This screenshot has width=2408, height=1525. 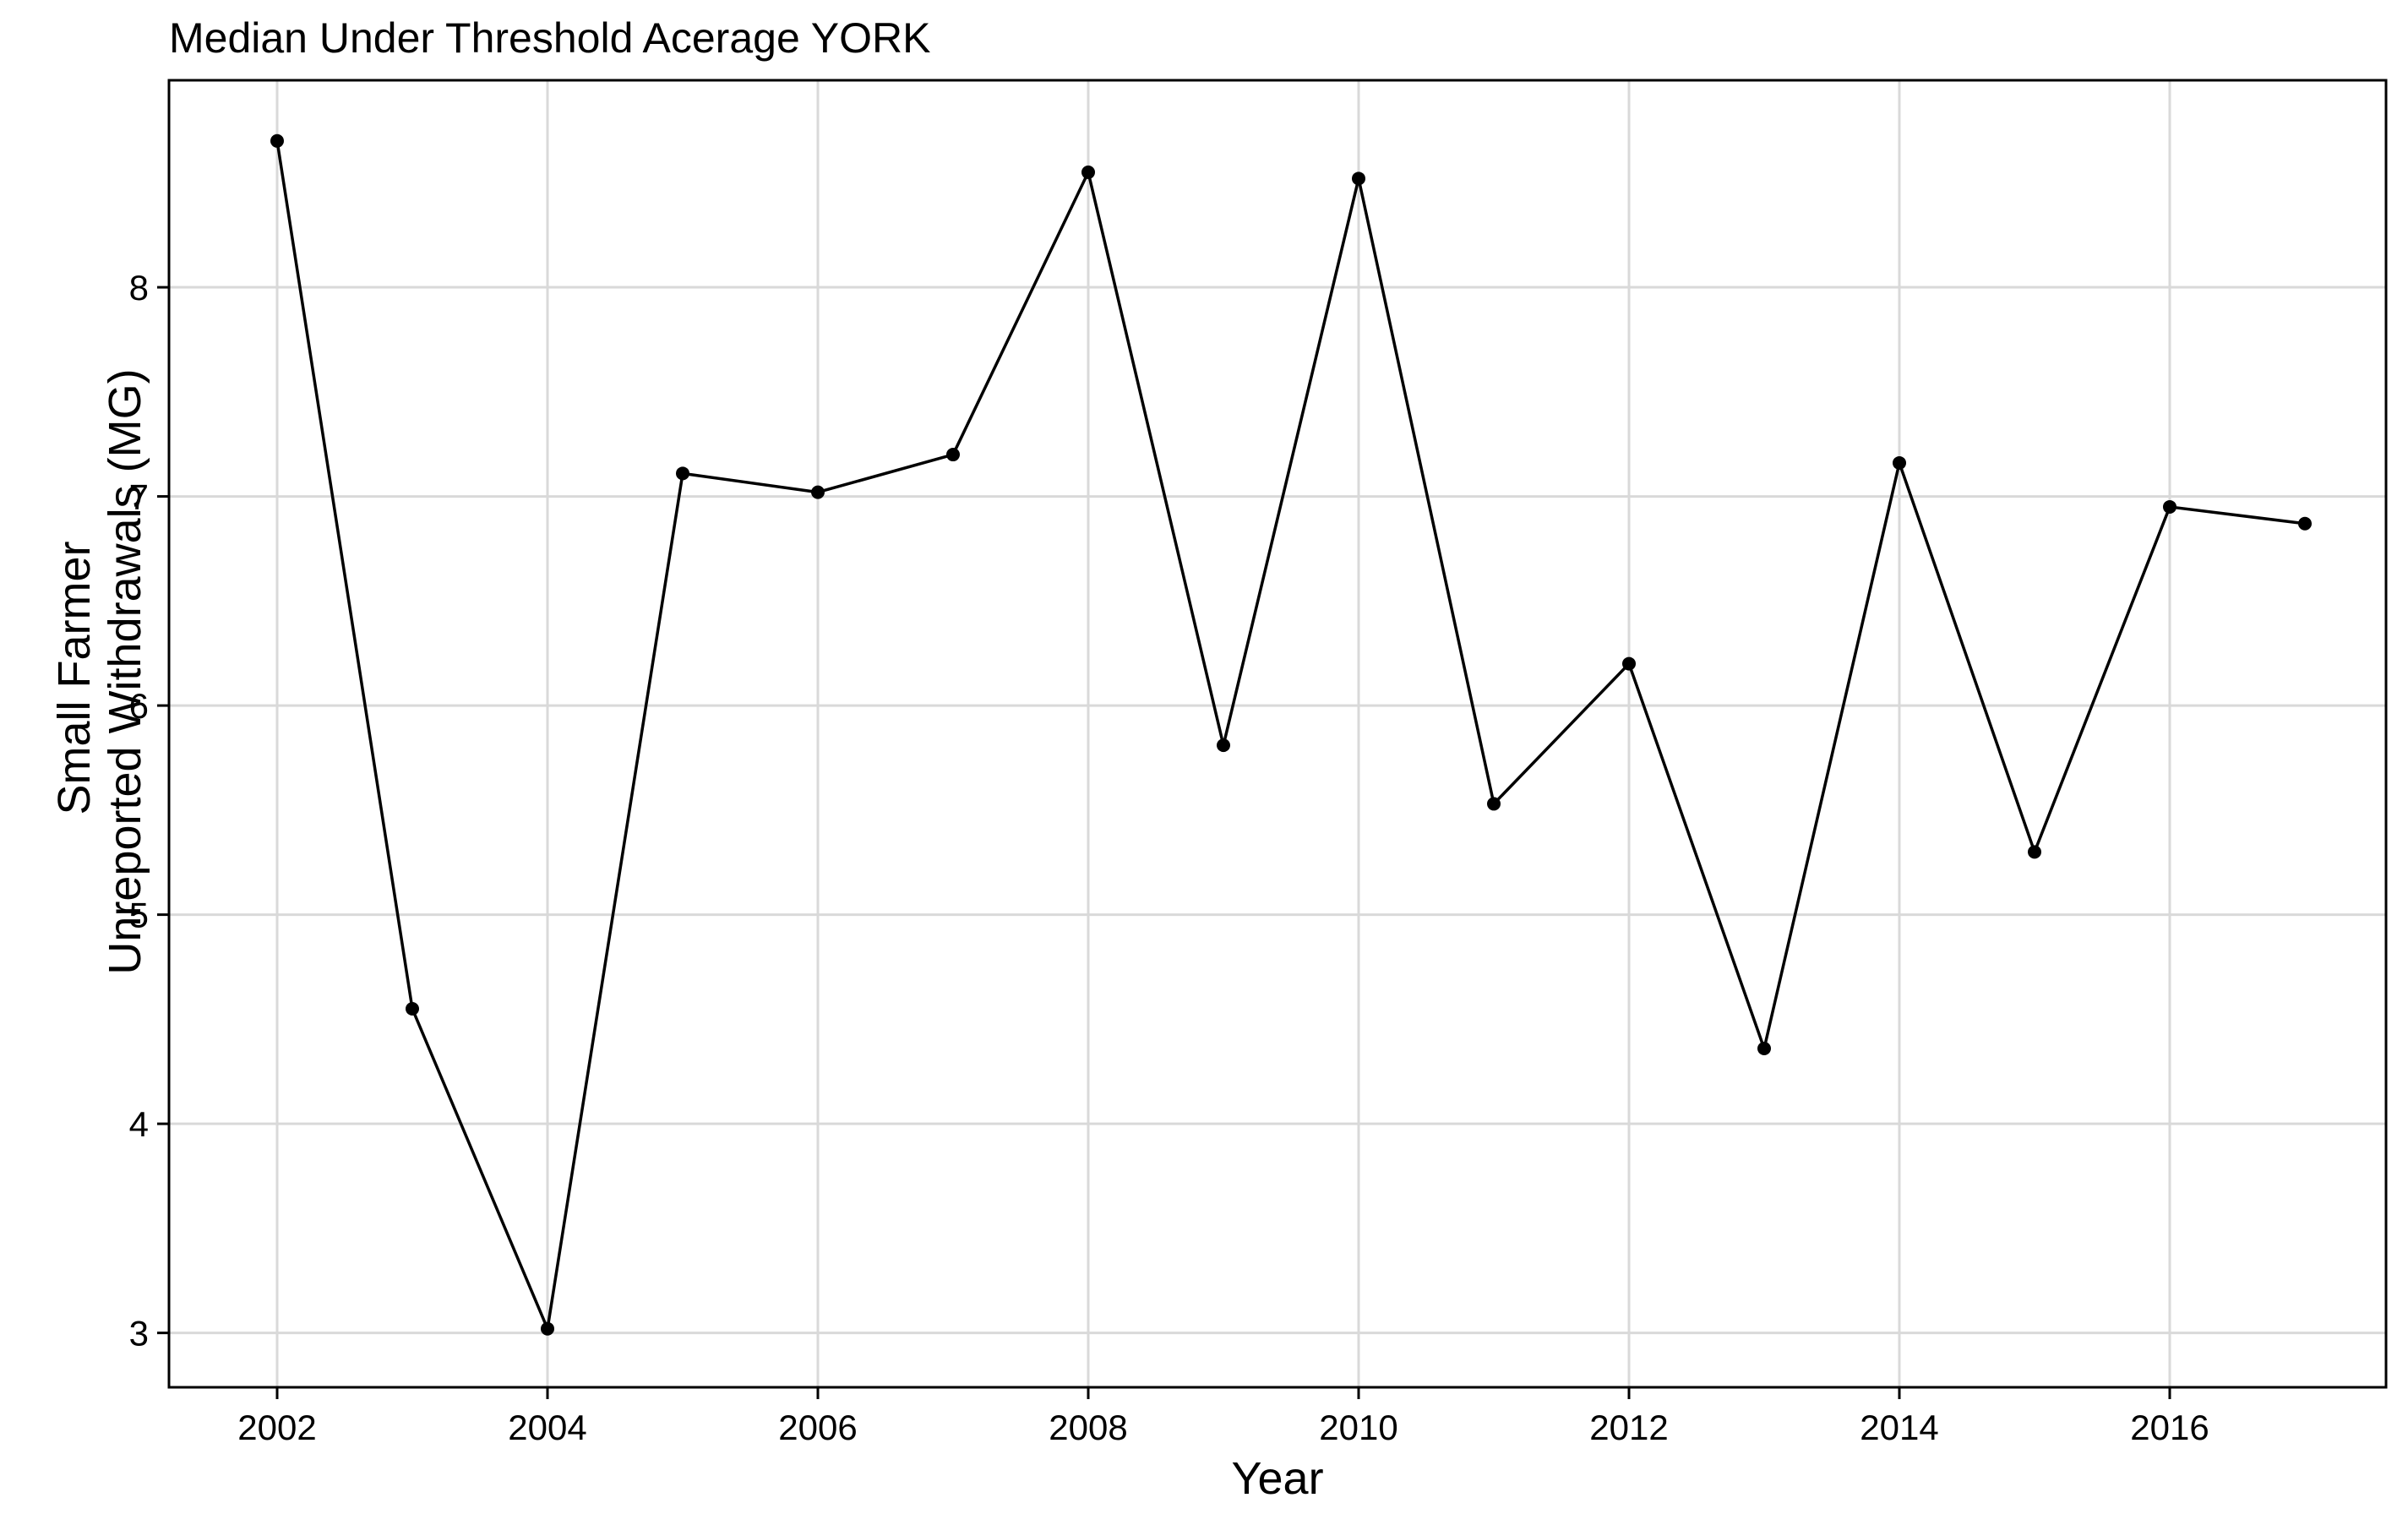 What do you see at coordinates (1628, 1427) in the screenshot?
I see `x-tick-label: 2012` at bounding box center [1628, 1427].